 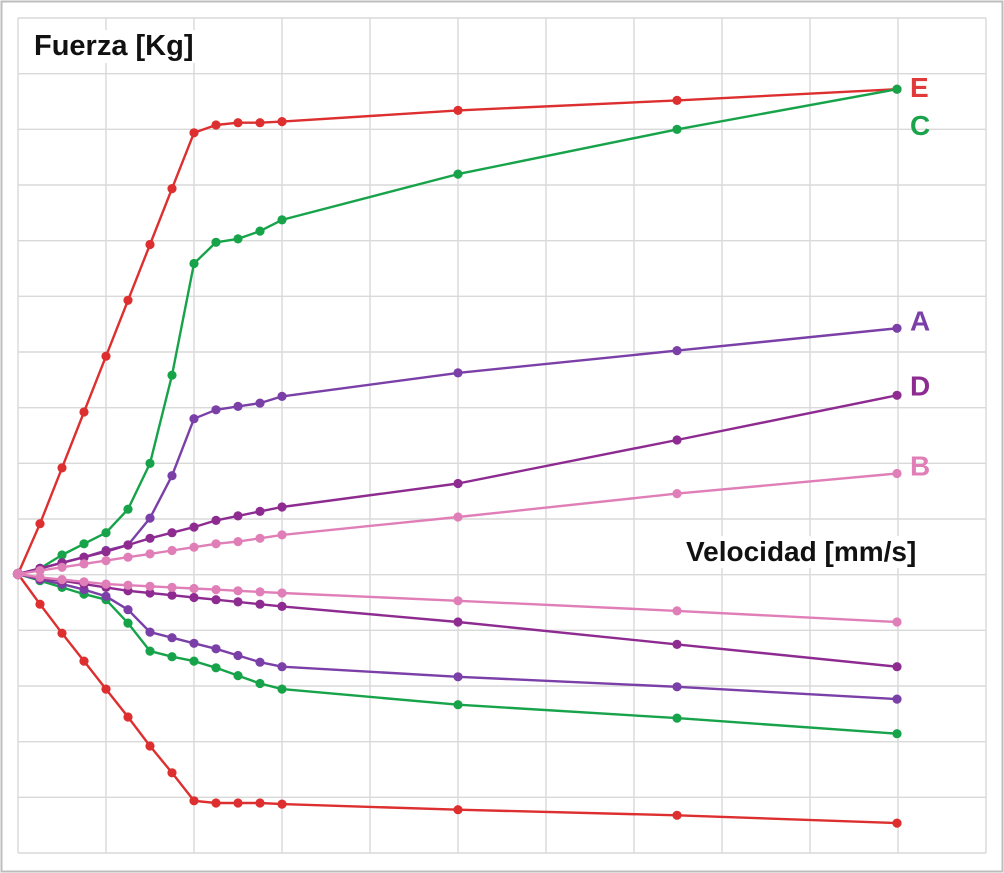 I want to click on x-axis-label: Velocidad [mm/s], so click(x=801, y=552).